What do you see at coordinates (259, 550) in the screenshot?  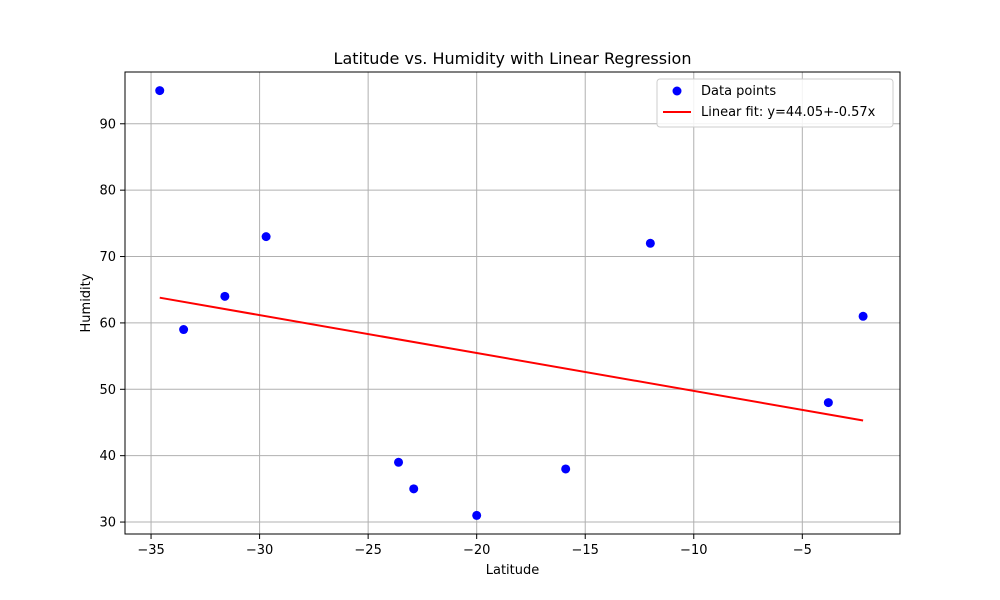 I see `x-tick-label: −30` at bounding box center [259, 550].